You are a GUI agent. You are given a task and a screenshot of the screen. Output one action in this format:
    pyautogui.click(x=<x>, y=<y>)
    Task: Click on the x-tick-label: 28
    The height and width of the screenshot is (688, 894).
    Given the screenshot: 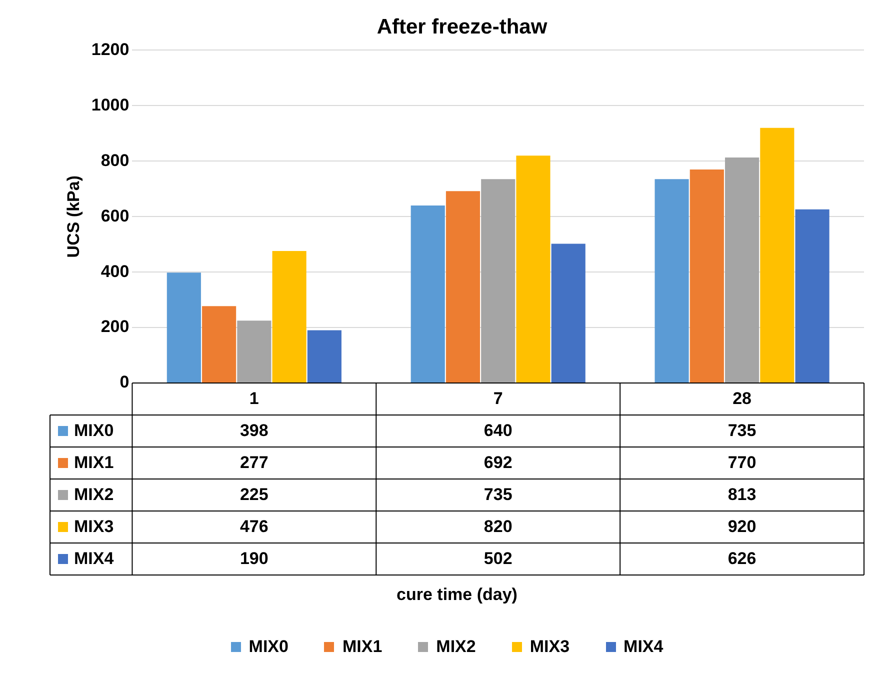 What is the action you would take?
    pyautogui.click(x=742, y=399)
    